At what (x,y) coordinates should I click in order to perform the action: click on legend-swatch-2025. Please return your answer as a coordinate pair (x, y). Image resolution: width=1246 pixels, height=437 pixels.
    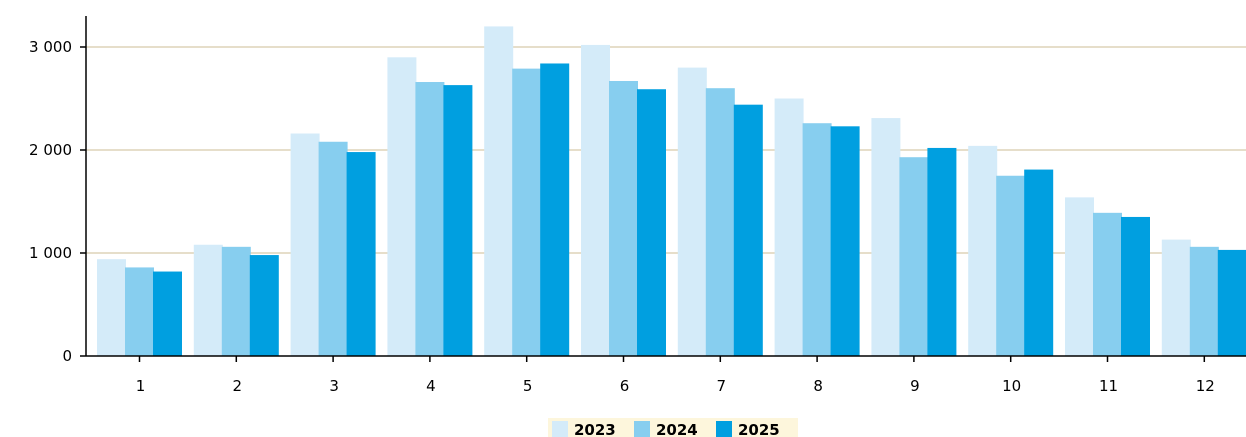
    Looking at the image, I should click on (724, 429).